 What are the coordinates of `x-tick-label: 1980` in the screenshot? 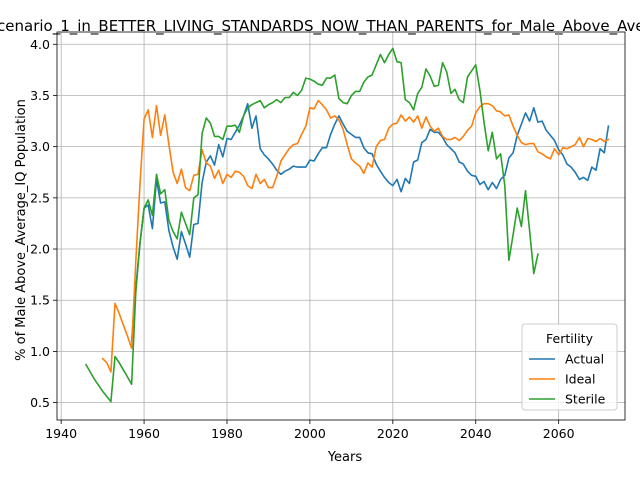 It's located at (227, 433).